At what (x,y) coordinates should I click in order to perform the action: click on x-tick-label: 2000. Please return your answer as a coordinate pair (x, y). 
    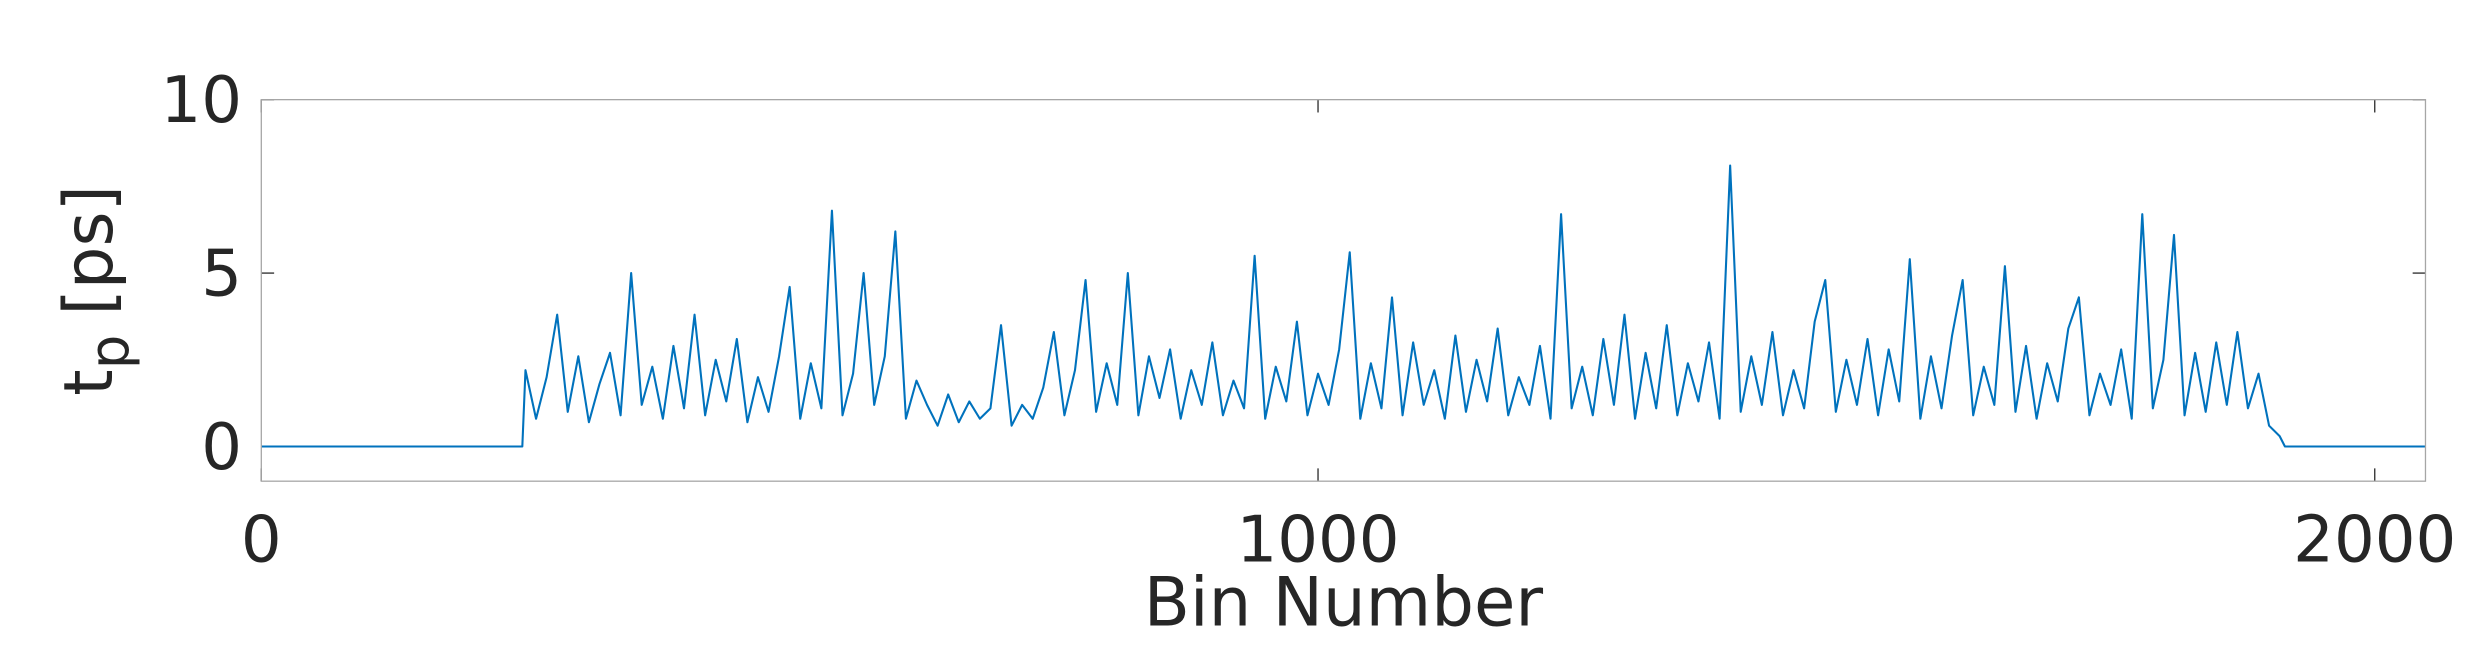
    Looking at the image, I should click on (2374, 539).